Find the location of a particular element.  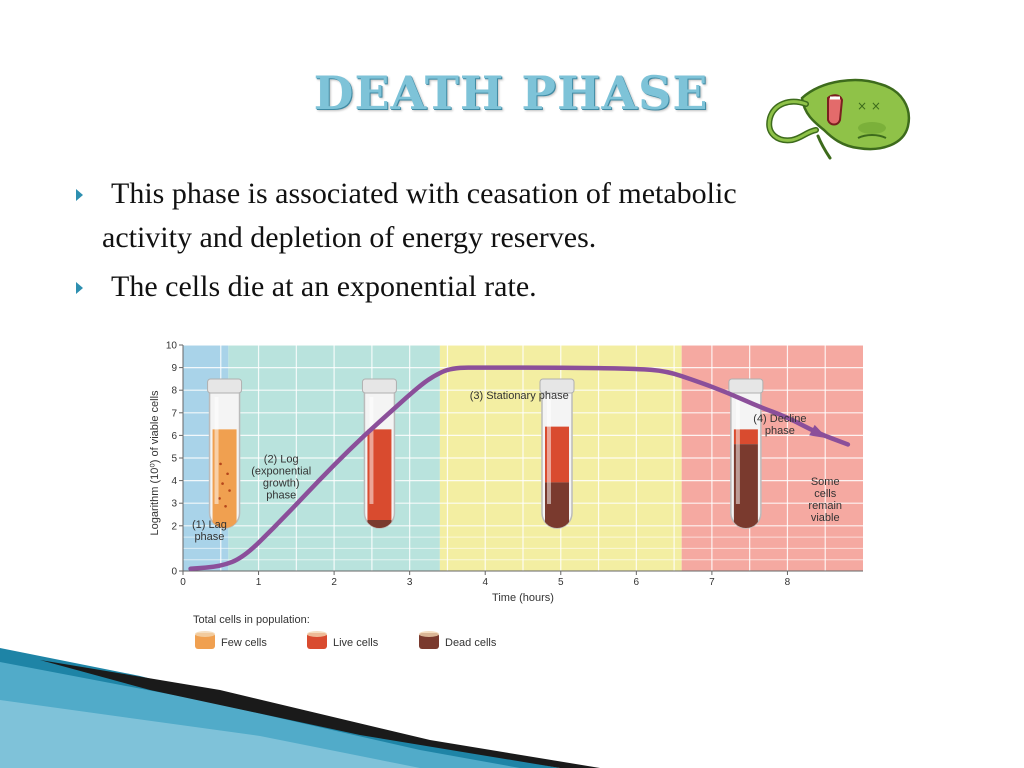

legend-title: Total cells in population: is located at coordinates (251, 620).